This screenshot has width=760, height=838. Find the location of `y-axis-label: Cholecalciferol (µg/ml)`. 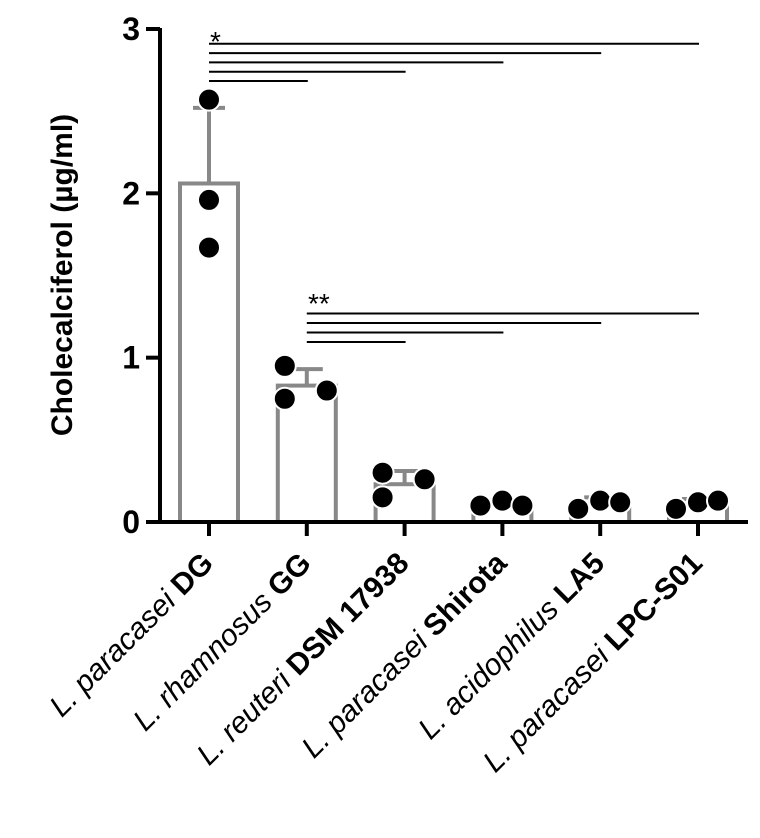

y-axis-label: Cholecalciferol (µg/ml) is located at coordinates (62, 275).